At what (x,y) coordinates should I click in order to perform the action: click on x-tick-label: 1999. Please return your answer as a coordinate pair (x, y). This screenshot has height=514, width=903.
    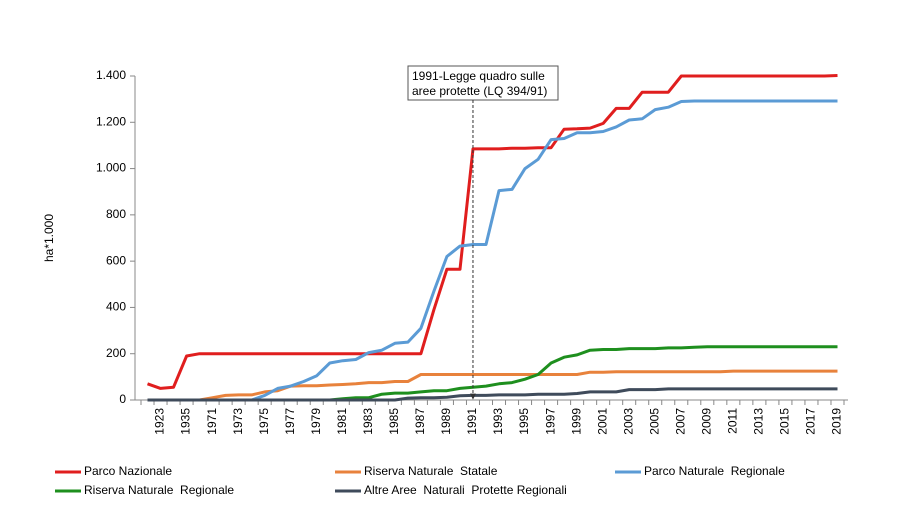
    Looking at the image, I should click on (576, 421).